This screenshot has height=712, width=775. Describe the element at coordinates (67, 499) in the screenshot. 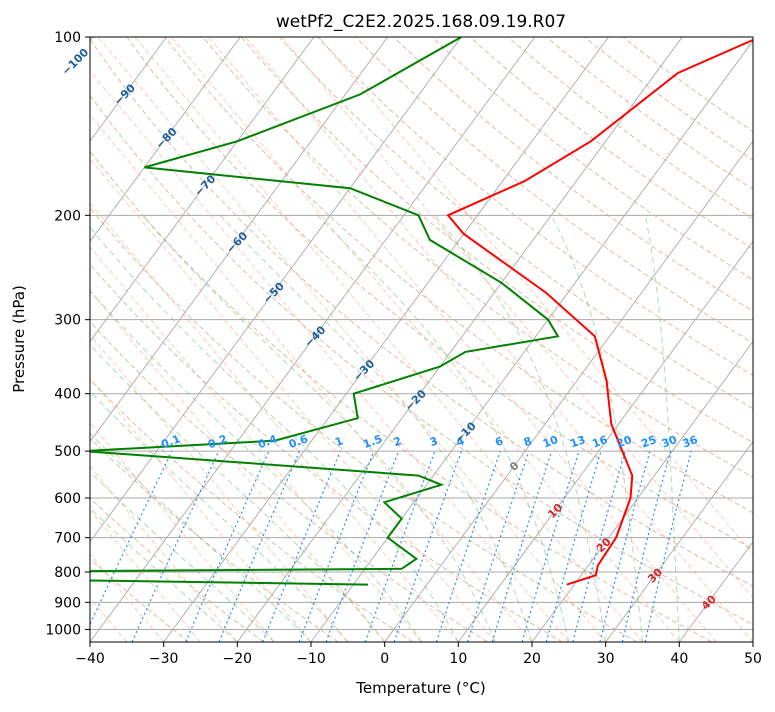

I see `y-tick-label: 600` at that location.